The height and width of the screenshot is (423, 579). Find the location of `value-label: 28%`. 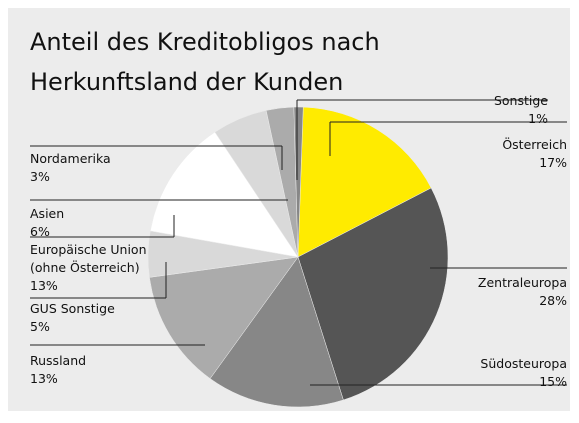

value-label: 28% is located at coordinates (553, 300).